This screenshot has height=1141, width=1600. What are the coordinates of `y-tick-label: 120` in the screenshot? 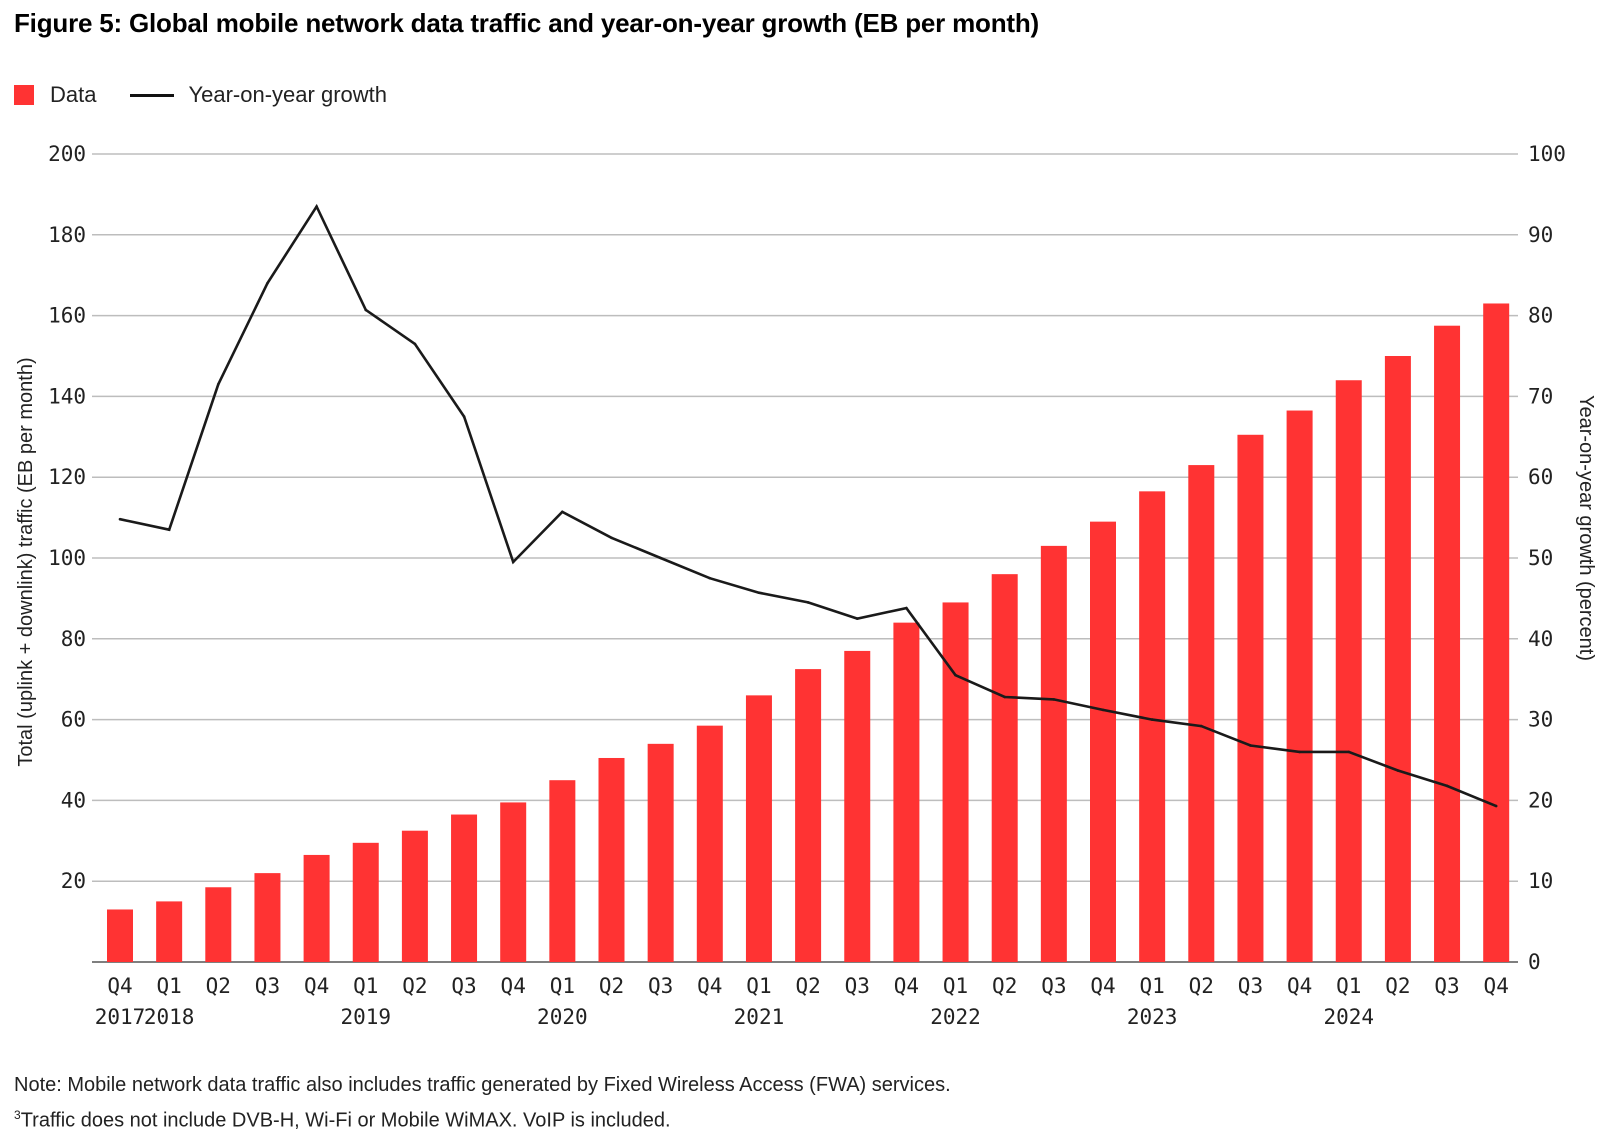 It's located at (67, 477).